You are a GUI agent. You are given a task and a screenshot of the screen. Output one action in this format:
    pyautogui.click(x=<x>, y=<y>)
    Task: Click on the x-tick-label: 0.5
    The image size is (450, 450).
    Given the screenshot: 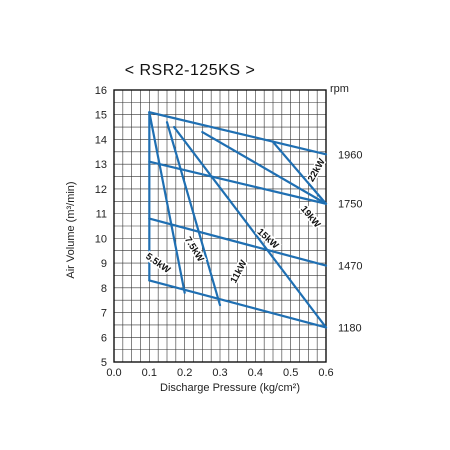 What is the action you would take?
    pyautogui.click(x=290, y=373)
    